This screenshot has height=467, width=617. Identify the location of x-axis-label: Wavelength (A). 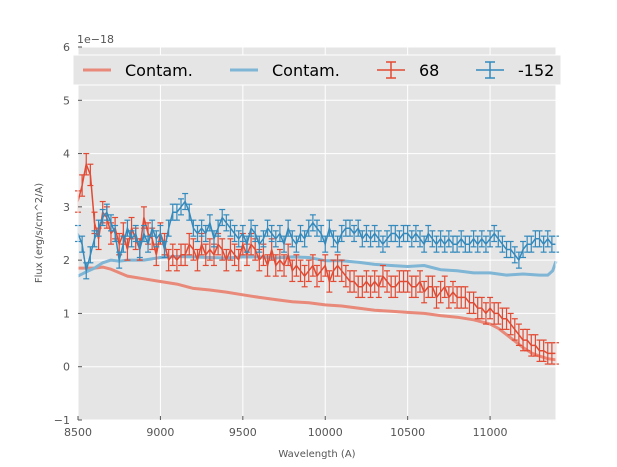
(316, 454).